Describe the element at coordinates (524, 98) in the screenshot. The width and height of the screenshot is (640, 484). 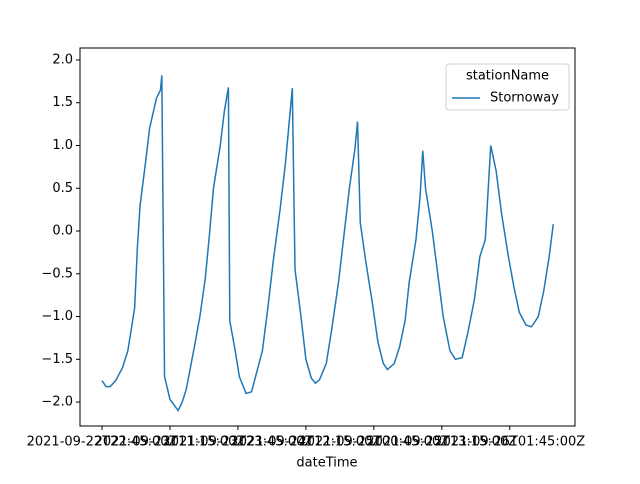
I see `legend-label: Stornoway` at that location.